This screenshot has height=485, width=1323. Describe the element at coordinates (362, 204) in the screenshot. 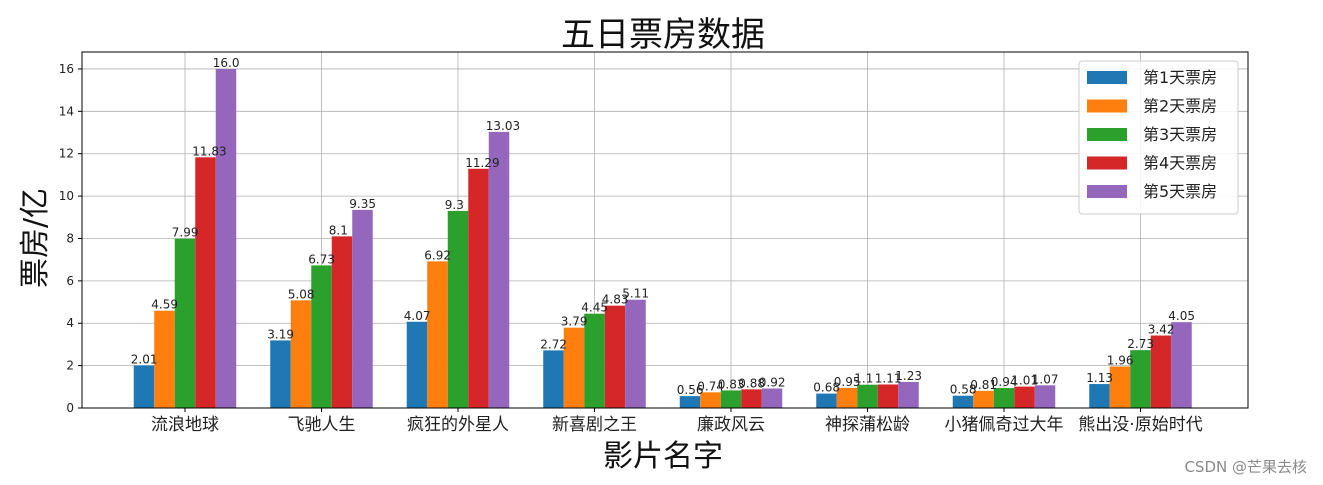

I see `data-label: 9.35` at that location.